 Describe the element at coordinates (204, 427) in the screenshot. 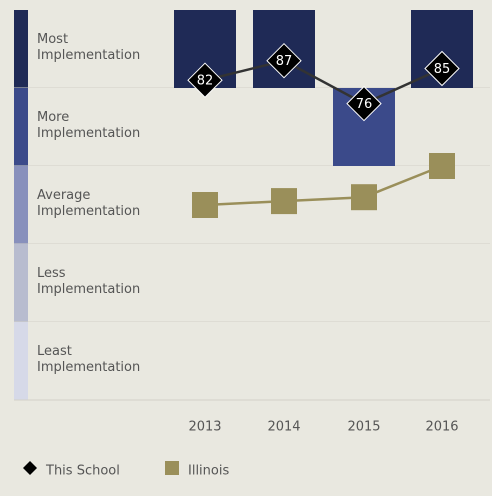

I see `x-tick-label: 2013` at that location.